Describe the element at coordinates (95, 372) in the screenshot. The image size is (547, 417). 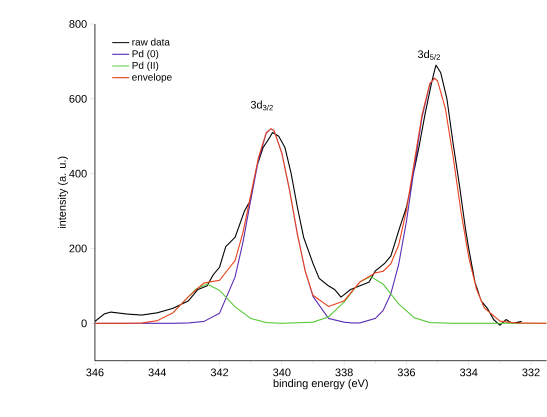
I see `x-tick-label: 346` at that location.